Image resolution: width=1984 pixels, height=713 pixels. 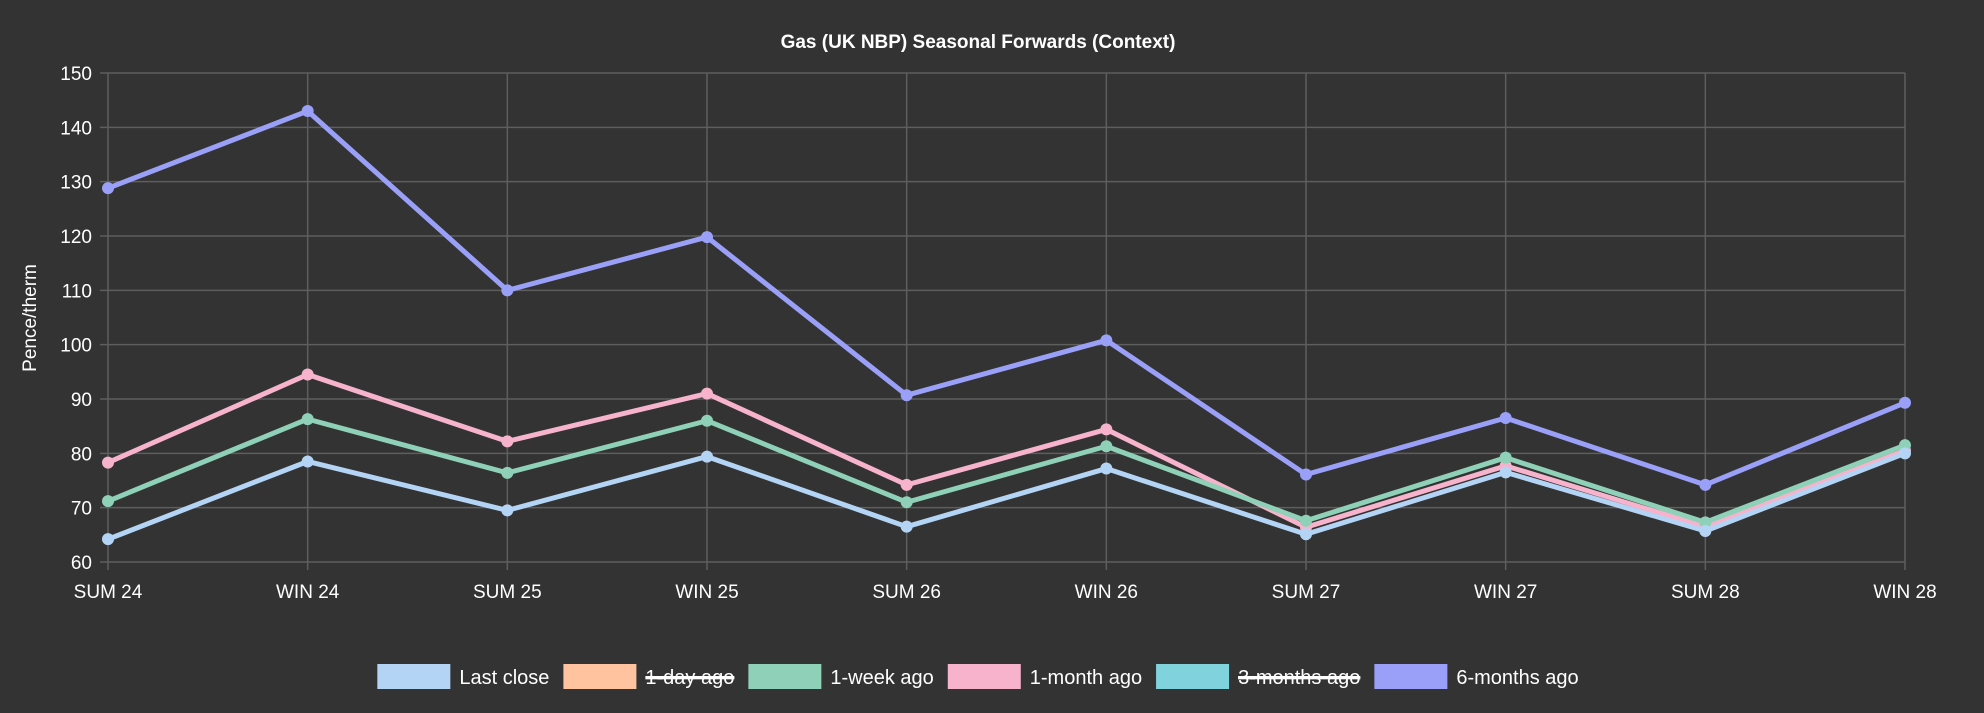 I want to click on y-tick-label: 80, so click(x=81, y=454).